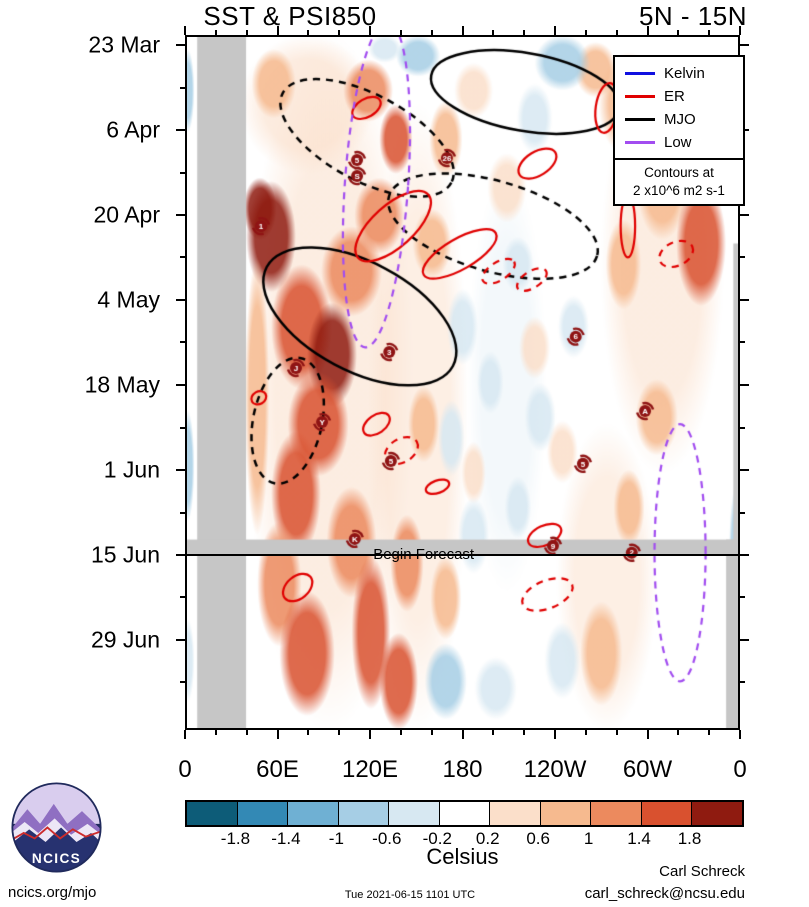  Describe the element at coordinates (56, 858) in the screenshot. I see `ncics-logo-text: NCICS` at that location.